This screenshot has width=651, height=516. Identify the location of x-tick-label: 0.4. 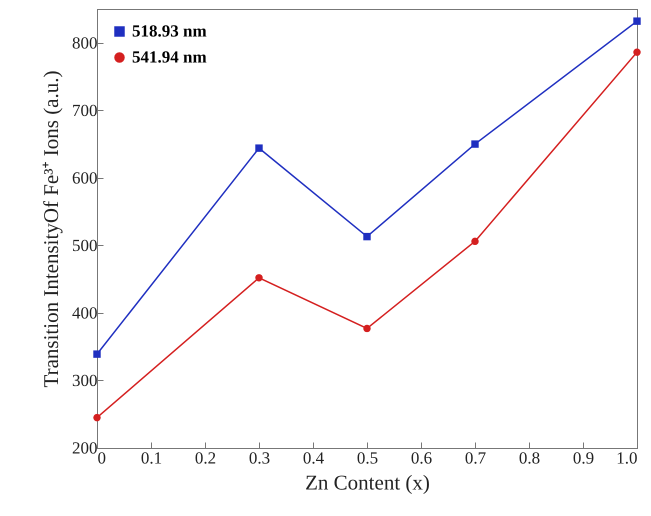
(313, 458).